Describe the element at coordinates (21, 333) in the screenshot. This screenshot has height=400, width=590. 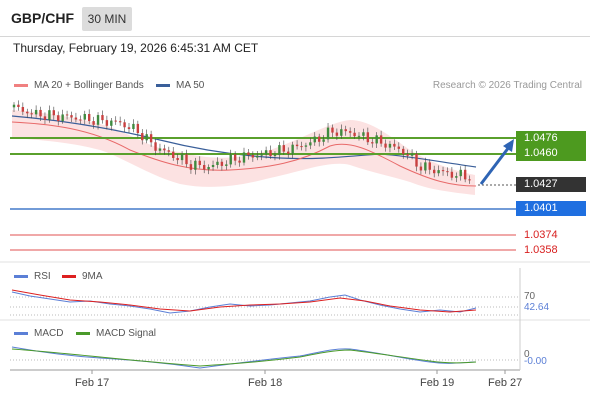
I see `macd-swatch` at that location.